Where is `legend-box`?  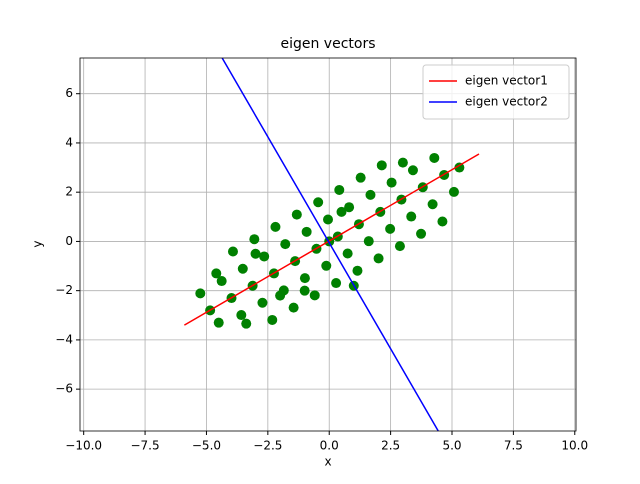 legend-box is located at coordinates (496, 92).